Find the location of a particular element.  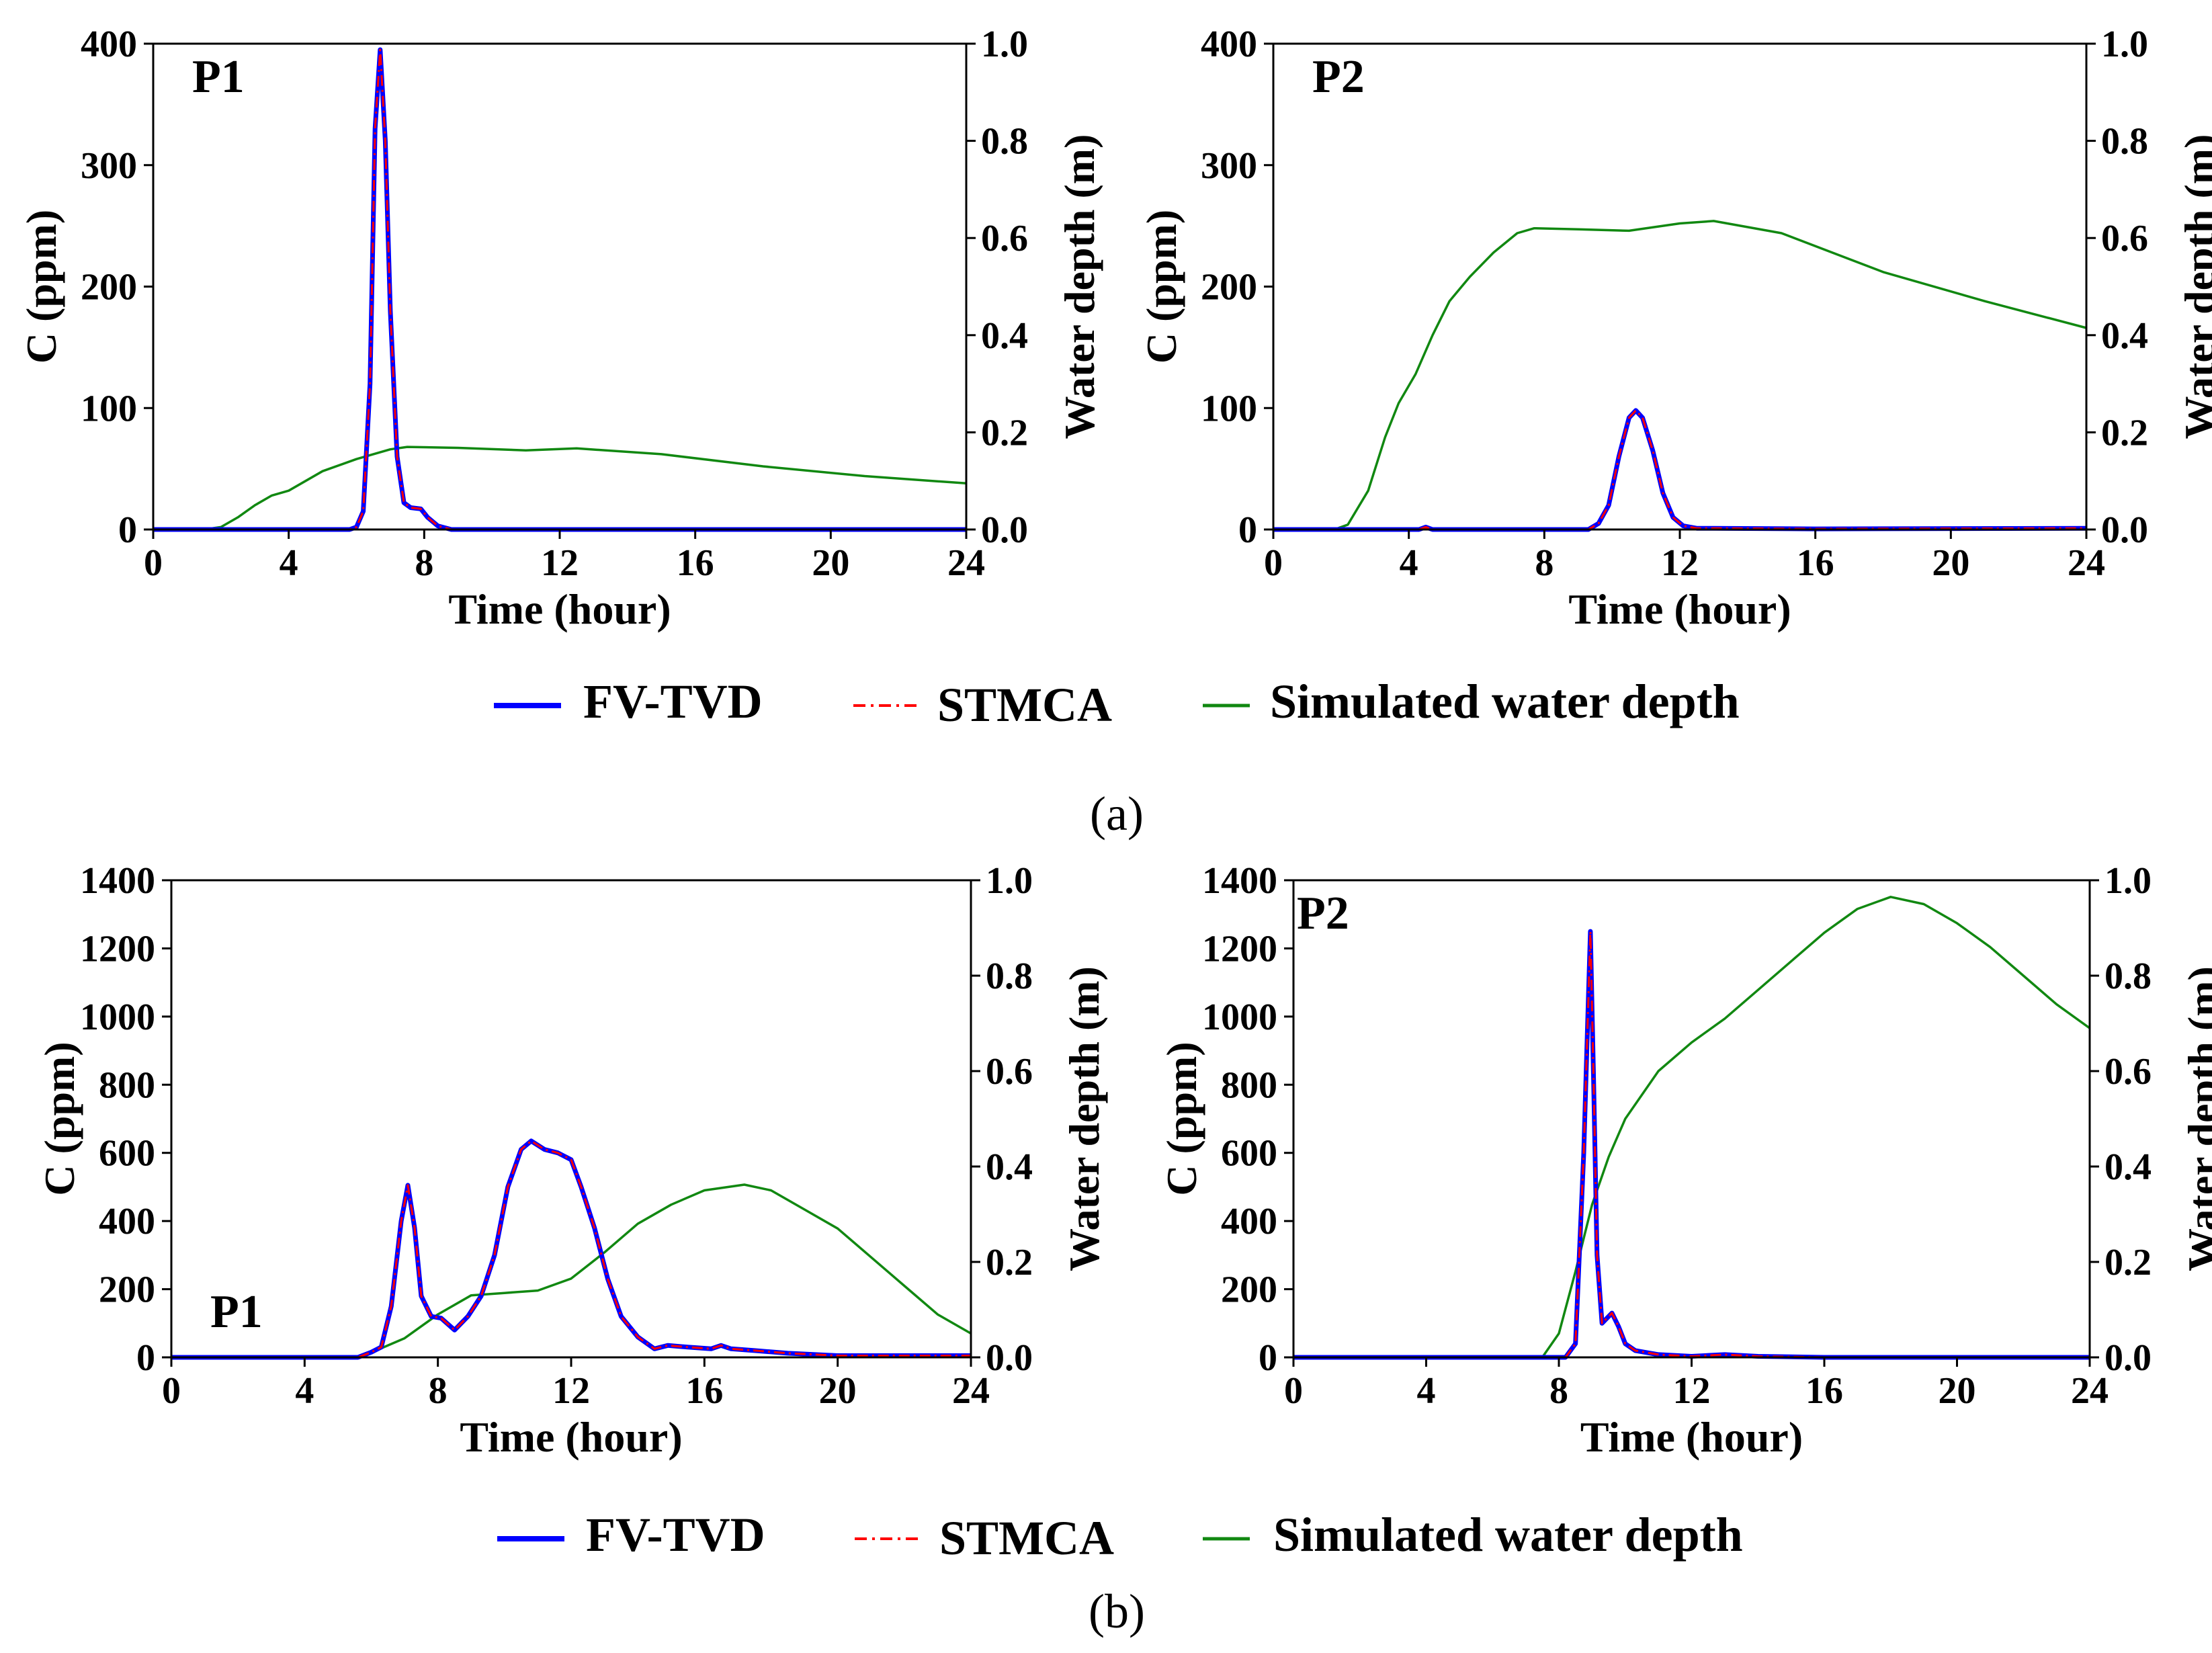

legend-a-stmca-label: STMCA is located at coordinates (1024, 705).